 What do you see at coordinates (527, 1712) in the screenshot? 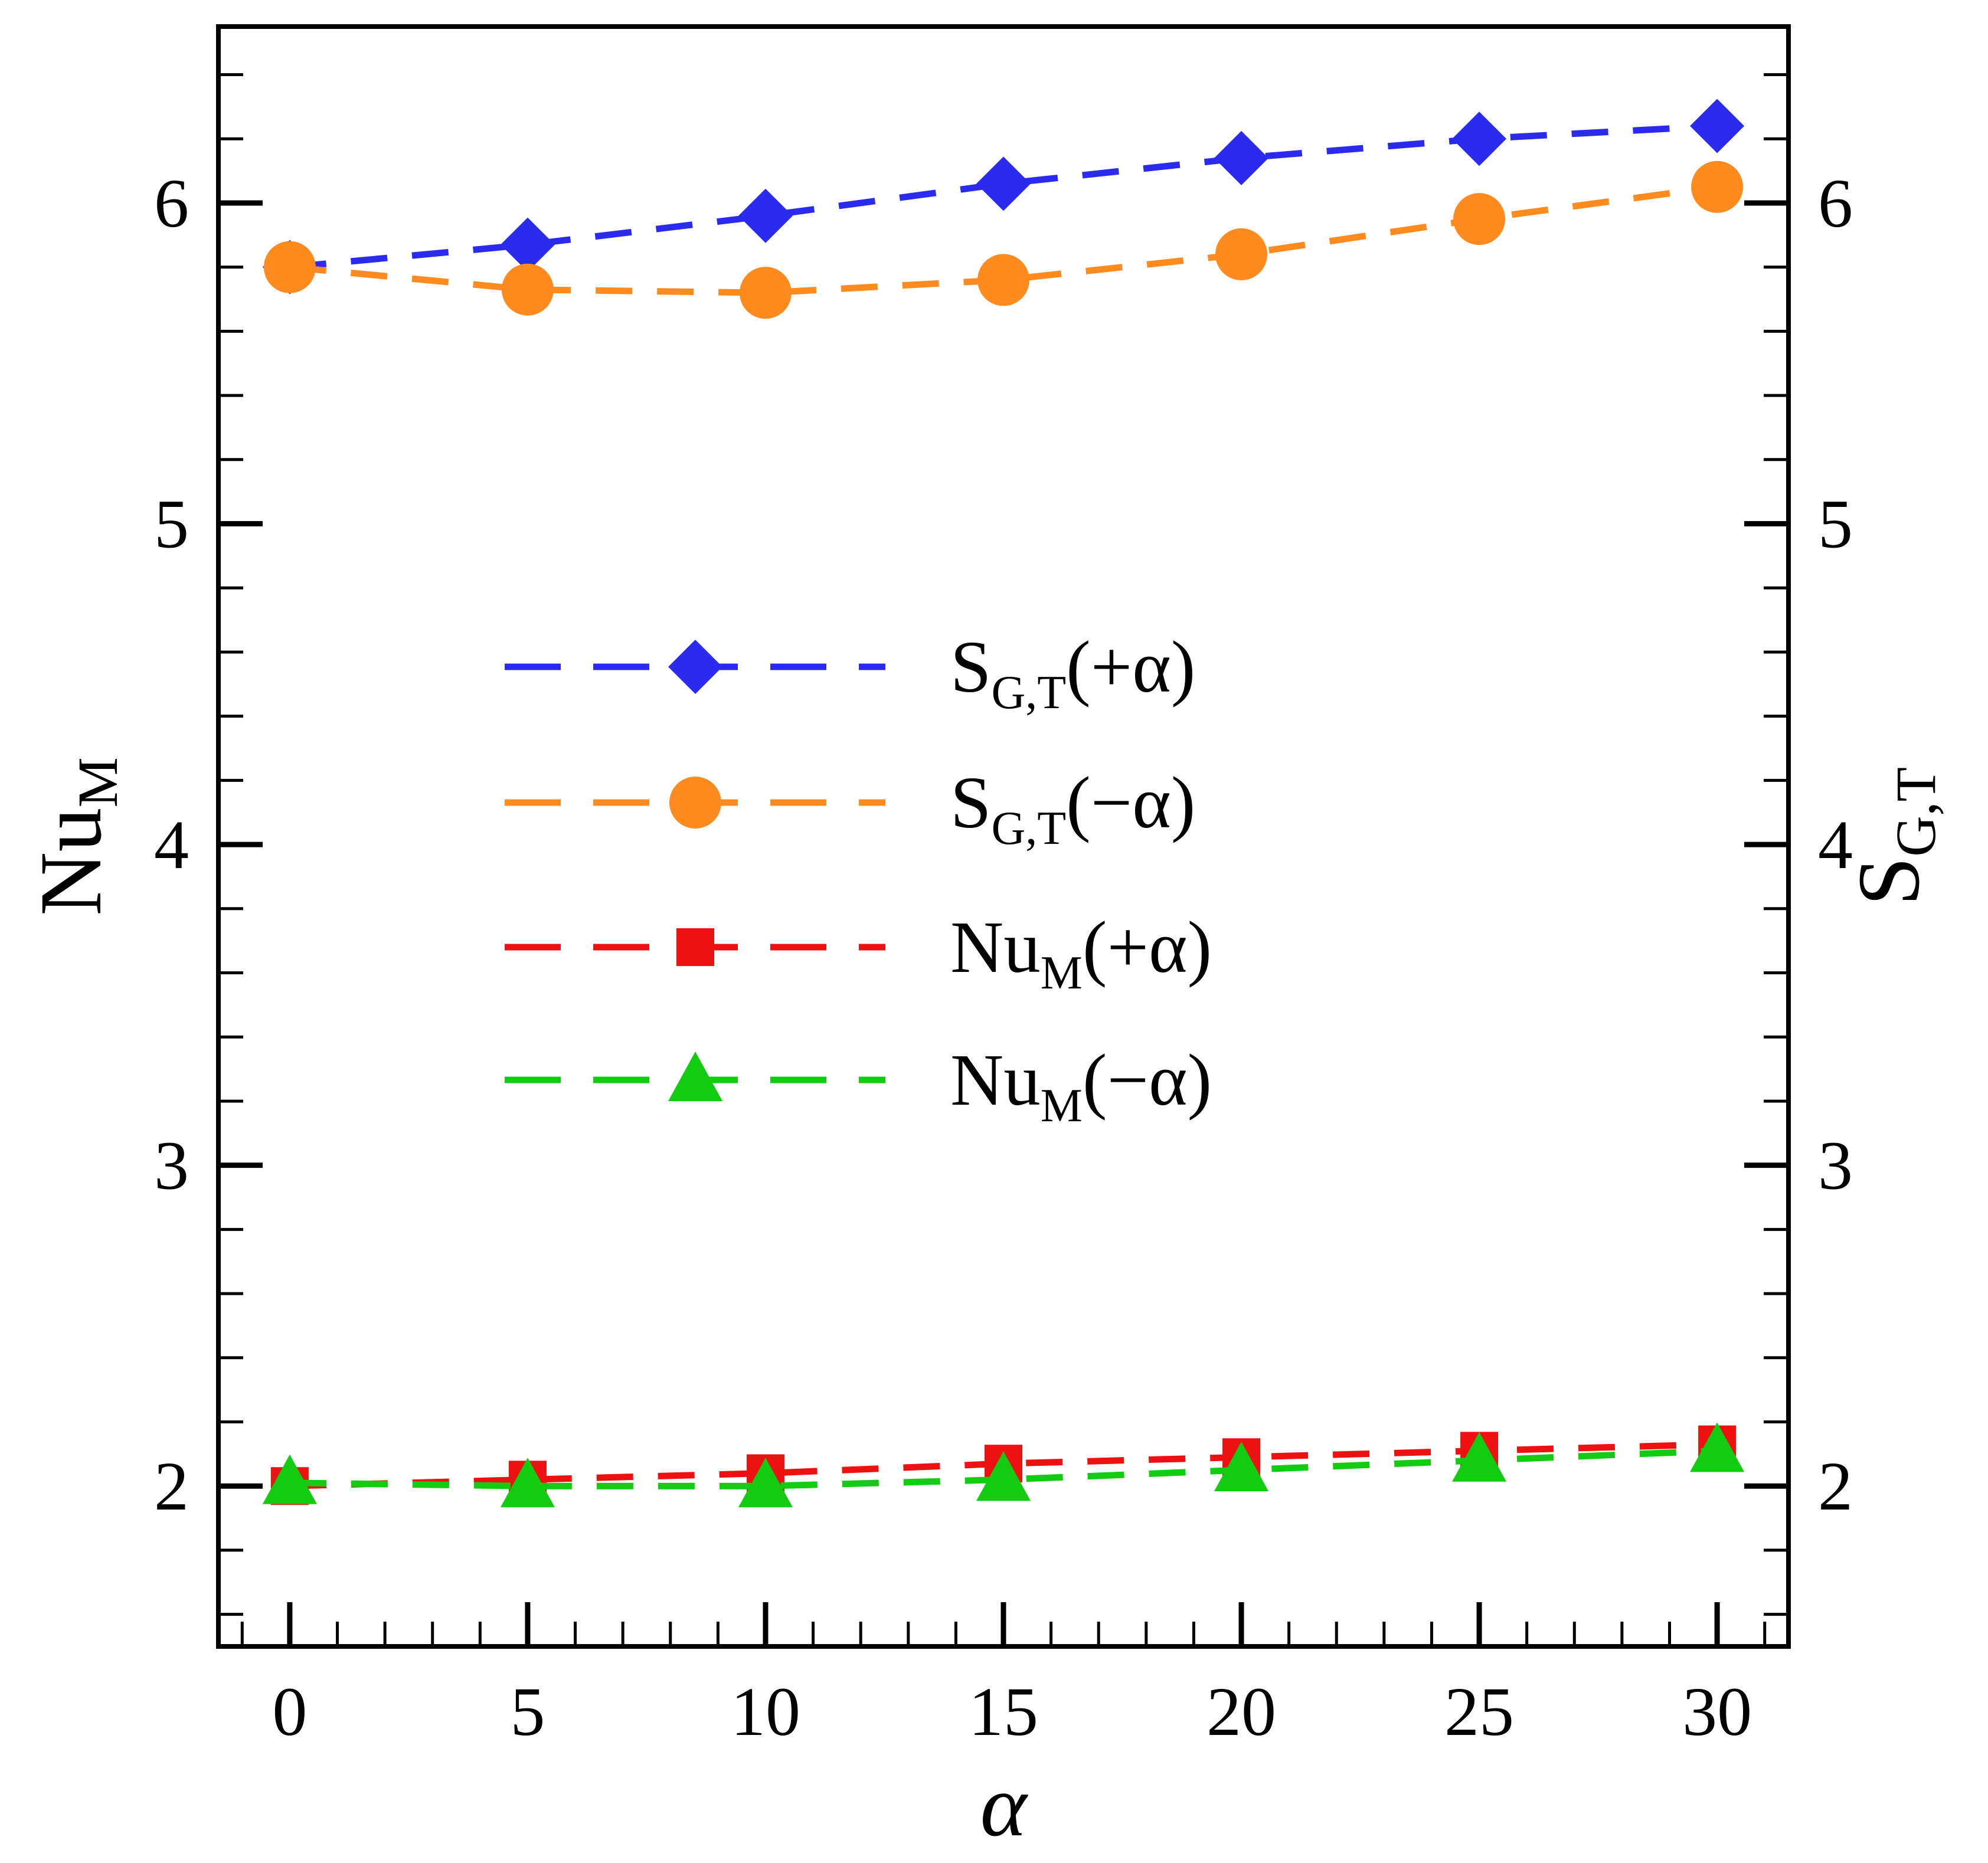
I see `x-tick-label: 5` at bounding box center [527, 1712].